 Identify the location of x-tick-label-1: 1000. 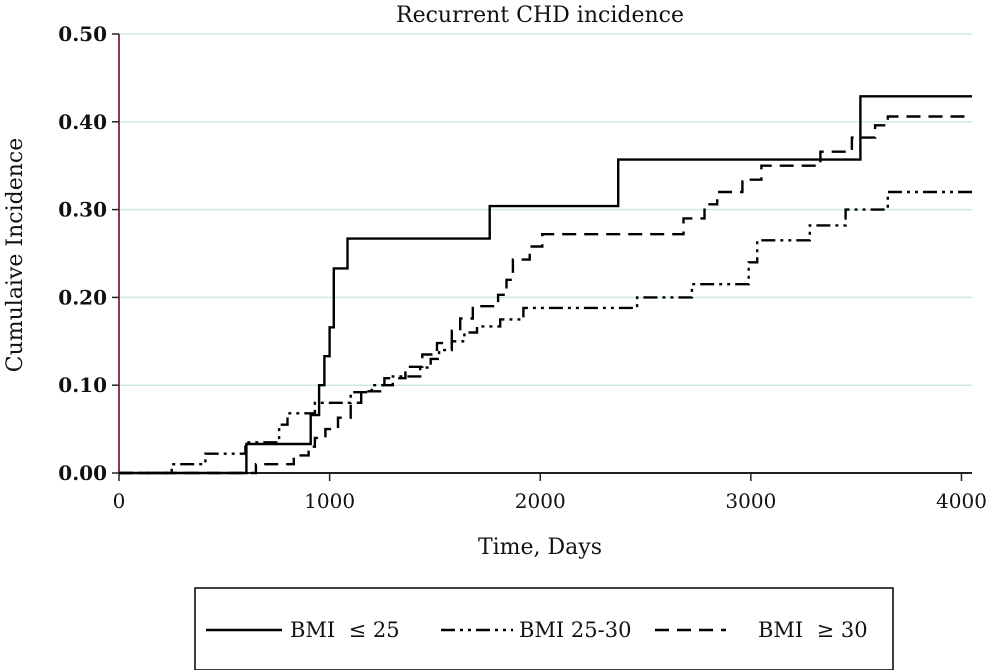
(329, 501).